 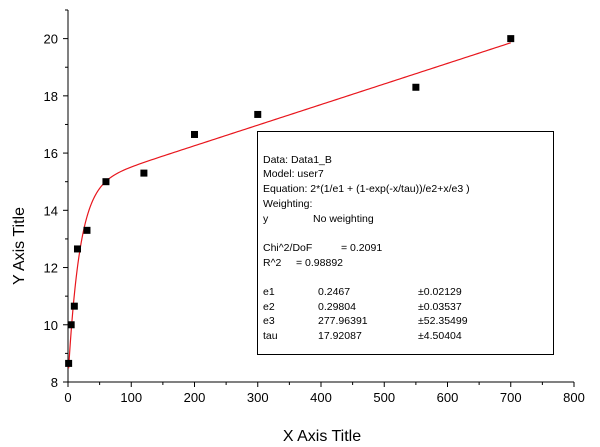 I want to click on param-value: 0.2467, so click(x=334, y=292).